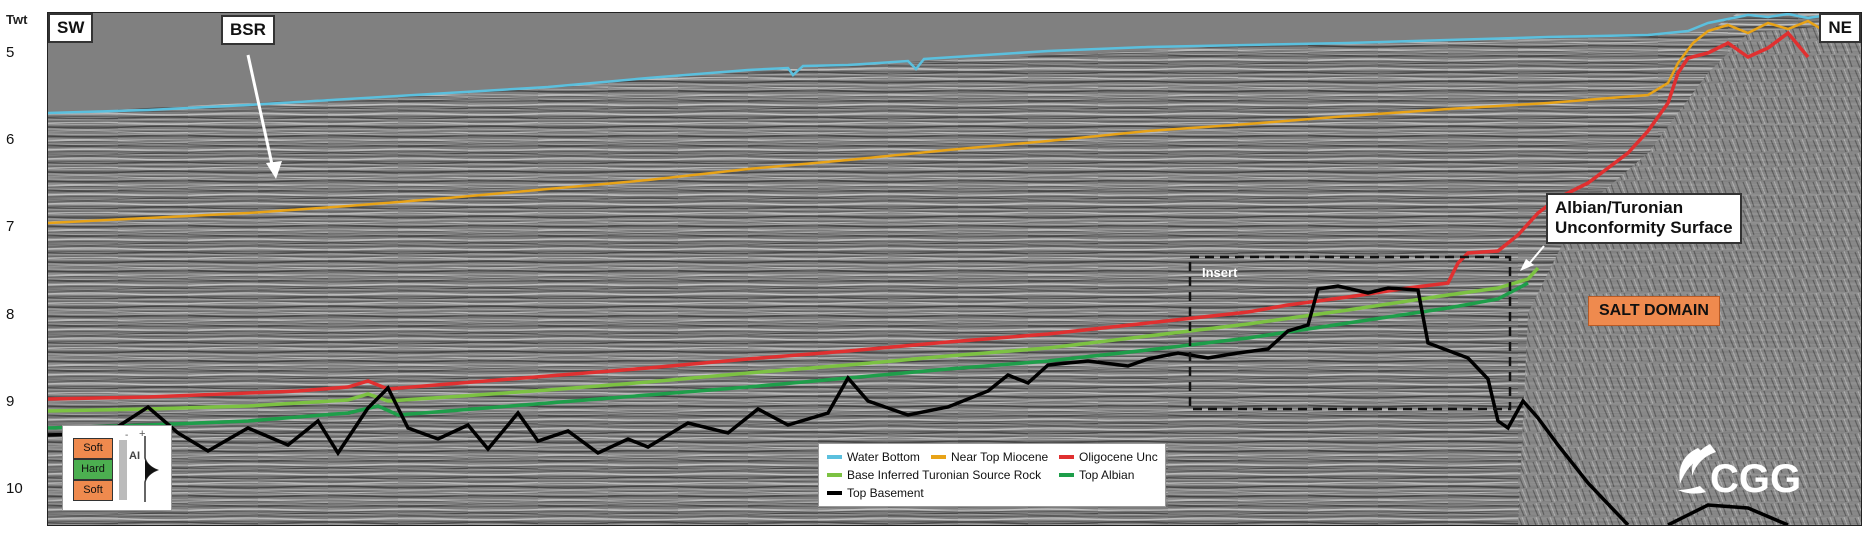 Image resolution: width=1867 pixels, height=533 pixels. I want to click on legend-label: Oligocene Unc, so click(1118, 457).